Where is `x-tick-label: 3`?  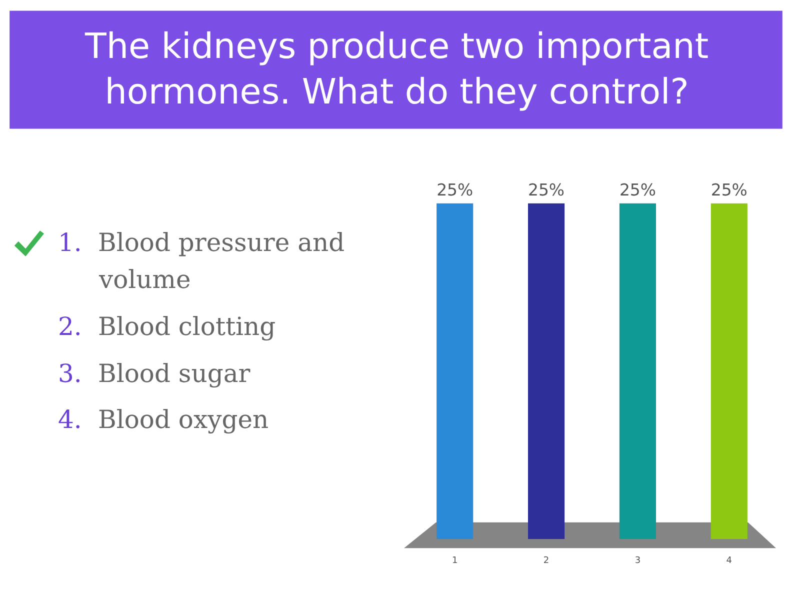
x-tick-label: 3 is located at coordinates (637, 561).